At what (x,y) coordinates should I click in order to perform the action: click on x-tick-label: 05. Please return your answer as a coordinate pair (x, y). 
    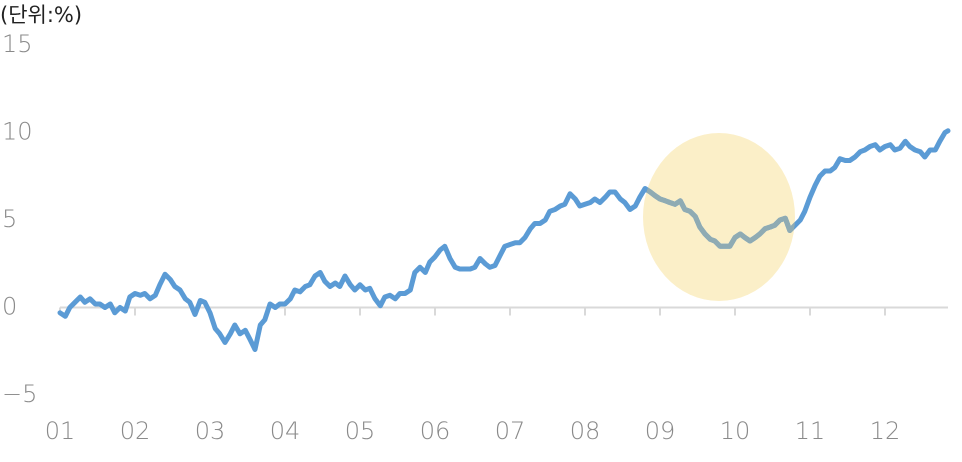
    Looking at the image, I should click on (360, 431).